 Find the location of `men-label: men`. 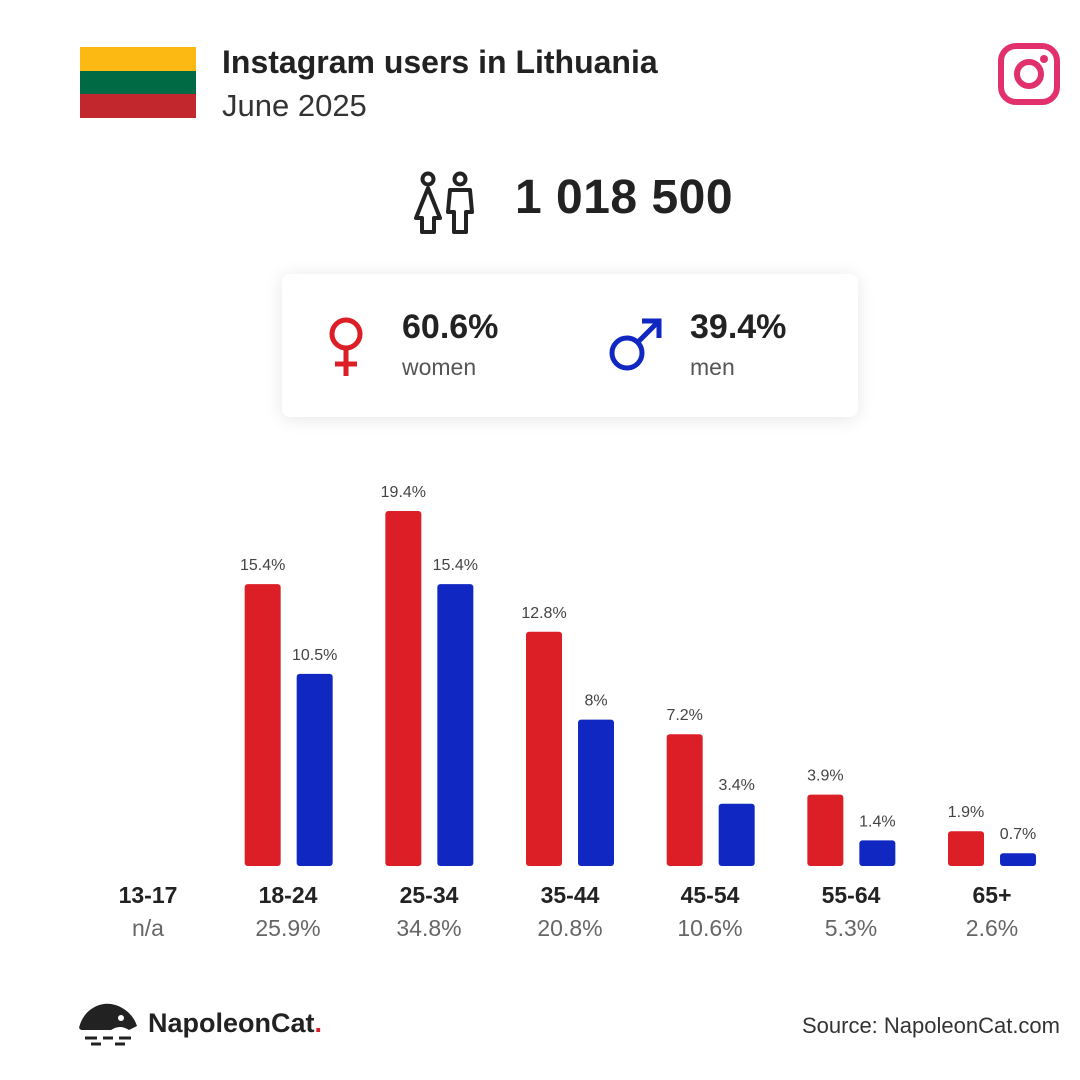

men-label: men is located at coordinates (712, 367).